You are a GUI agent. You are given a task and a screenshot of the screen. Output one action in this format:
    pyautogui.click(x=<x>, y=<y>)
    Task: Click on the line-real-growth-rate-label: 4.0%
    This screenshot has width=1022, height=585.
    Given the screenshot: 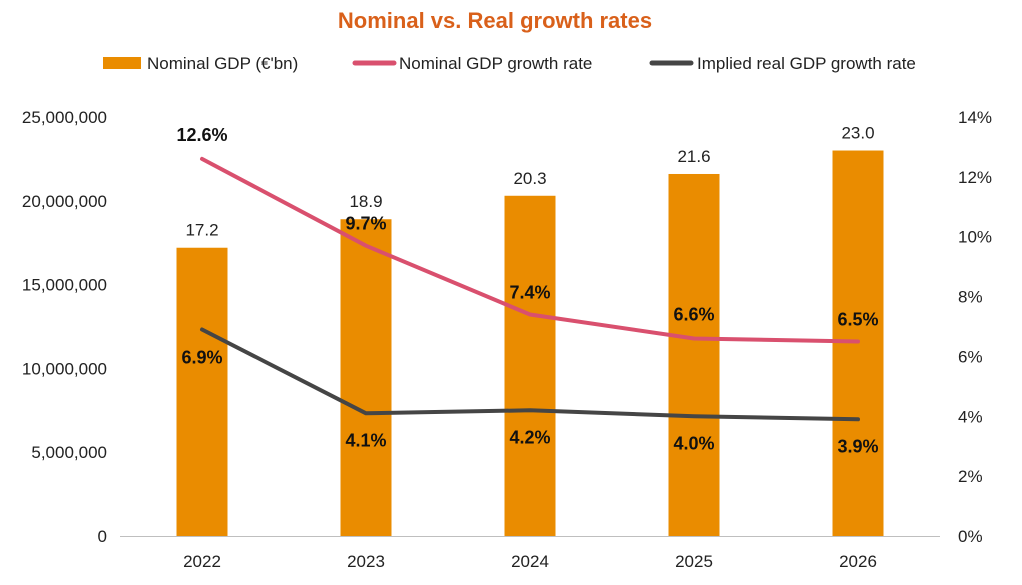 What is the action you would take?
    pyautogui.click(x=693, y=443)
    